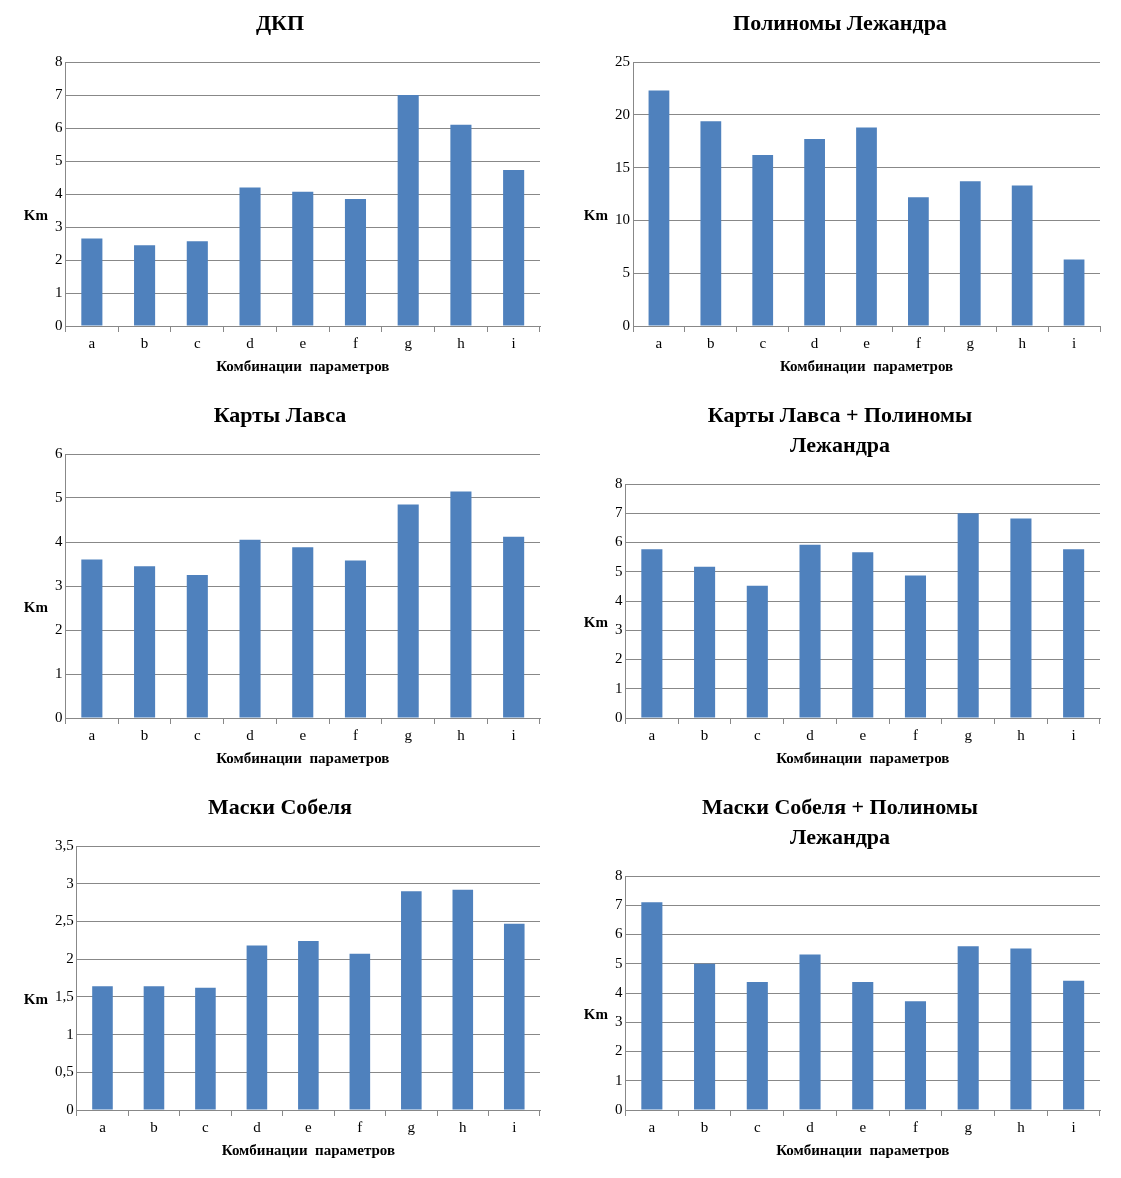 The height and width of the screenshot is (1178, 1121). I want to click on chart-title: Карты Лавса + Полиномы Лежандра, so click(840, 430).